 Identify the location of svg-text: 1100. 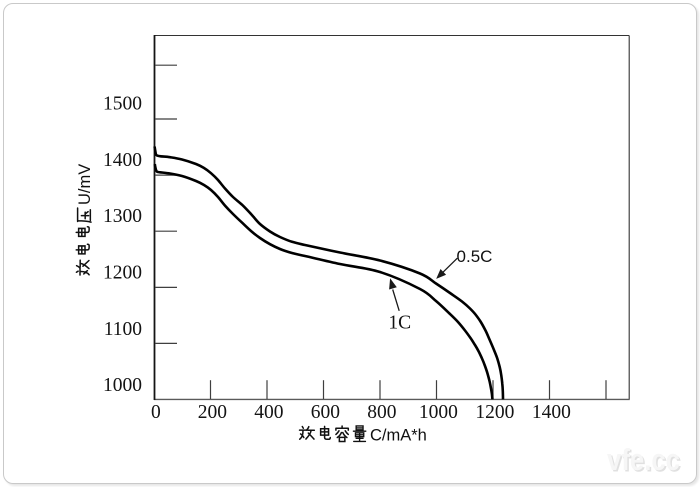
(123, 329).